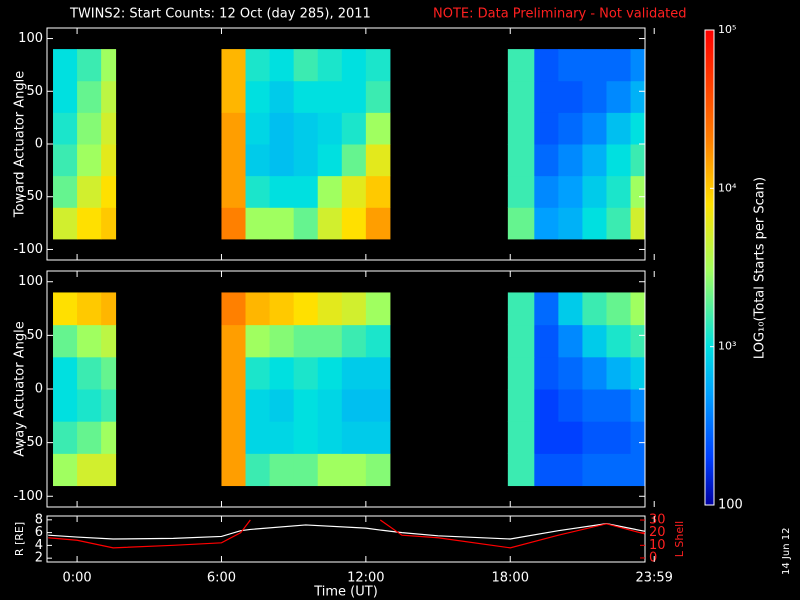  What do you see at coordinates (786, 551) in the screenshot?
I see `date-stamp: 14 Jun 12` at bounding box center [786, 551].